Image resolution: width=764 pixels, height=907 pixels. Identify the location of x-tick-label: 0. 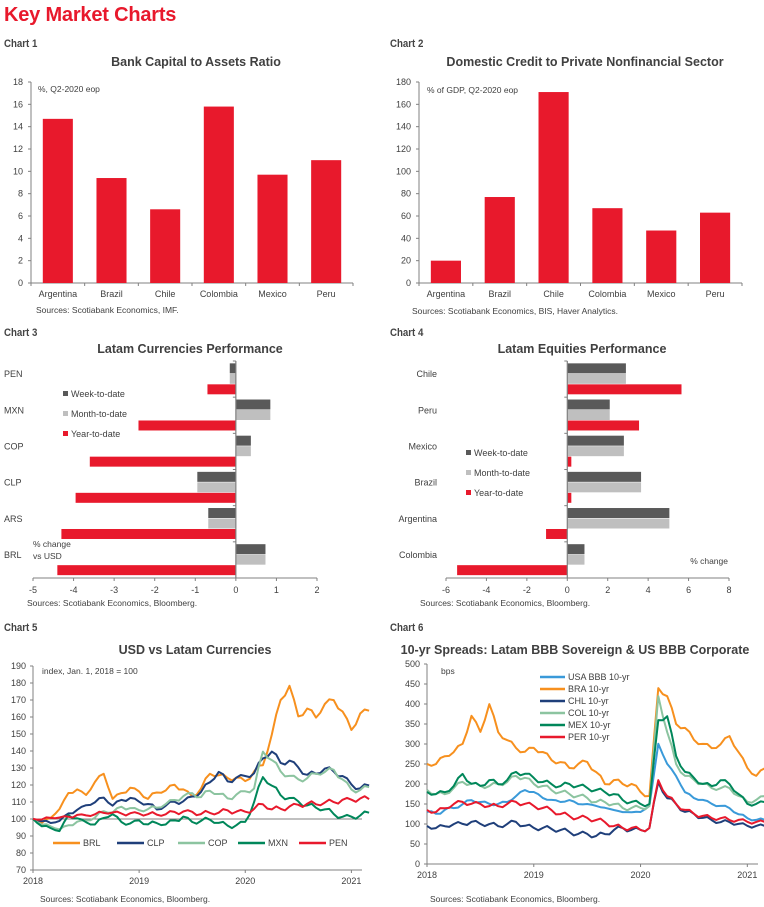
(235, 590).